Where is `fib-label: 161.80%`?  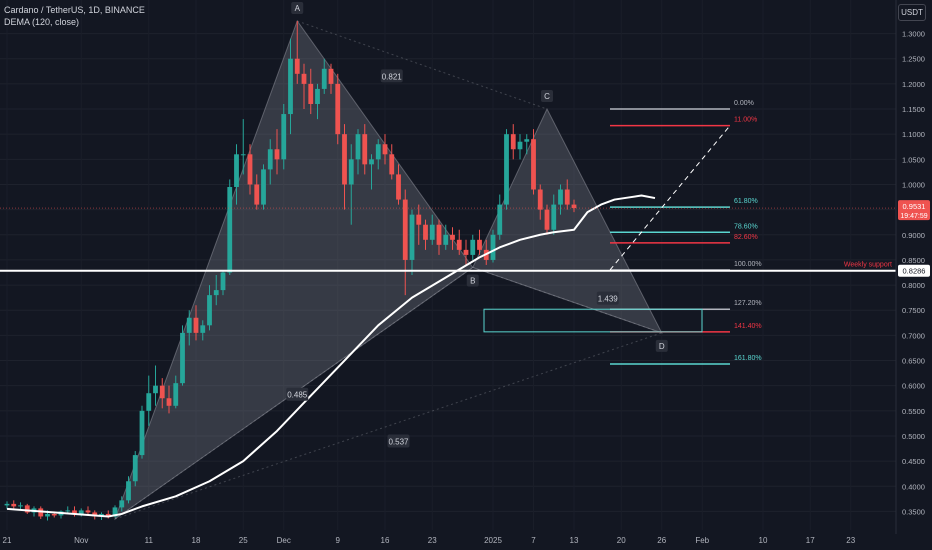 fib-label: 161.80% is located at coordinates (748, 358).